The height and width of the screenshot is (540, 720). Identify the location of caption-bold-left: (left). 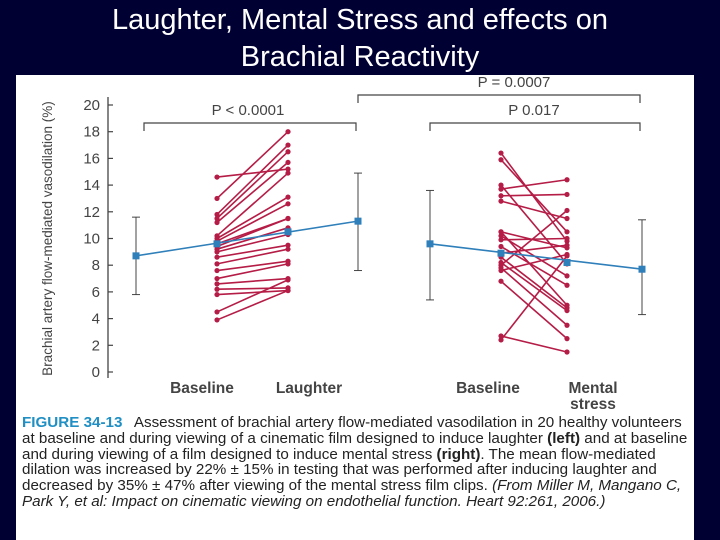
(564, 438).